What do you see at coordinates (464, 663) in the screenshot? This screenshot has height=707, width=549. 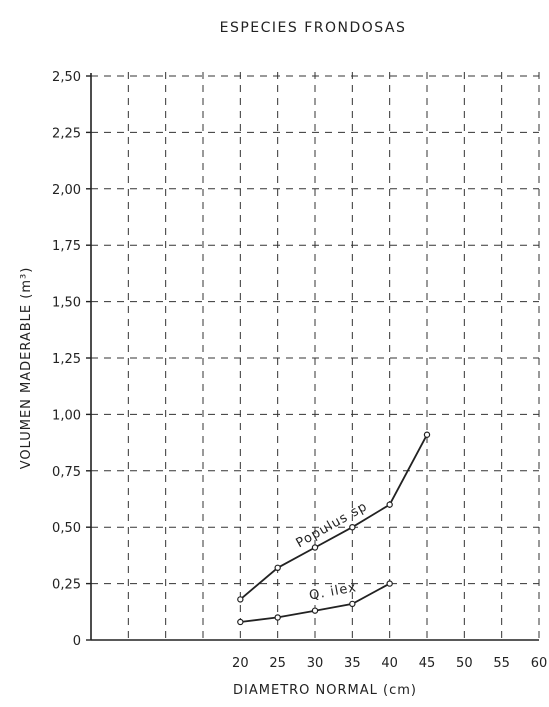 I see `x-tick-label: 50` at bounding box center [464, 663].